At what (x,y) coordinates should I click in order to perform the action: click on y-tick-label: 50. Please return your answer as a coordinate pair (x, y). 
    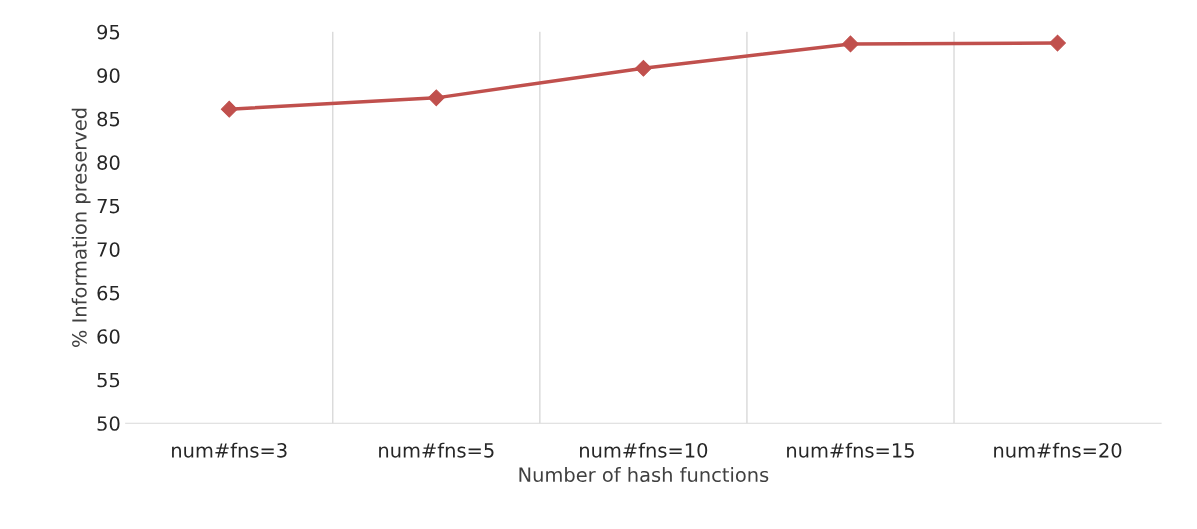
    Looking at the image, I should click on (108, 423).